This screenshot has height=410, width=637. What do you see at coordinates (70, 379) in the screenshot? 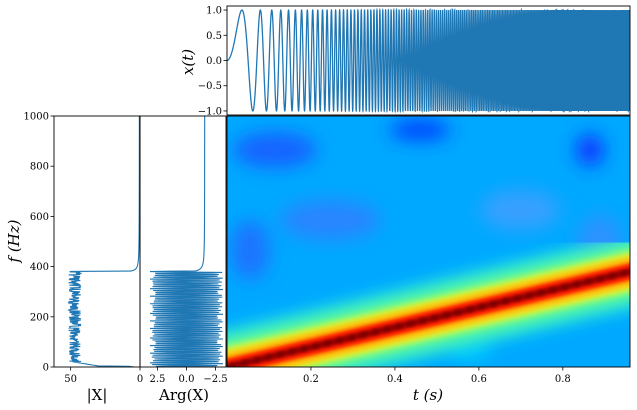
I see `magnitude-x-tick-label: 50` at bounding box center [70, 379].